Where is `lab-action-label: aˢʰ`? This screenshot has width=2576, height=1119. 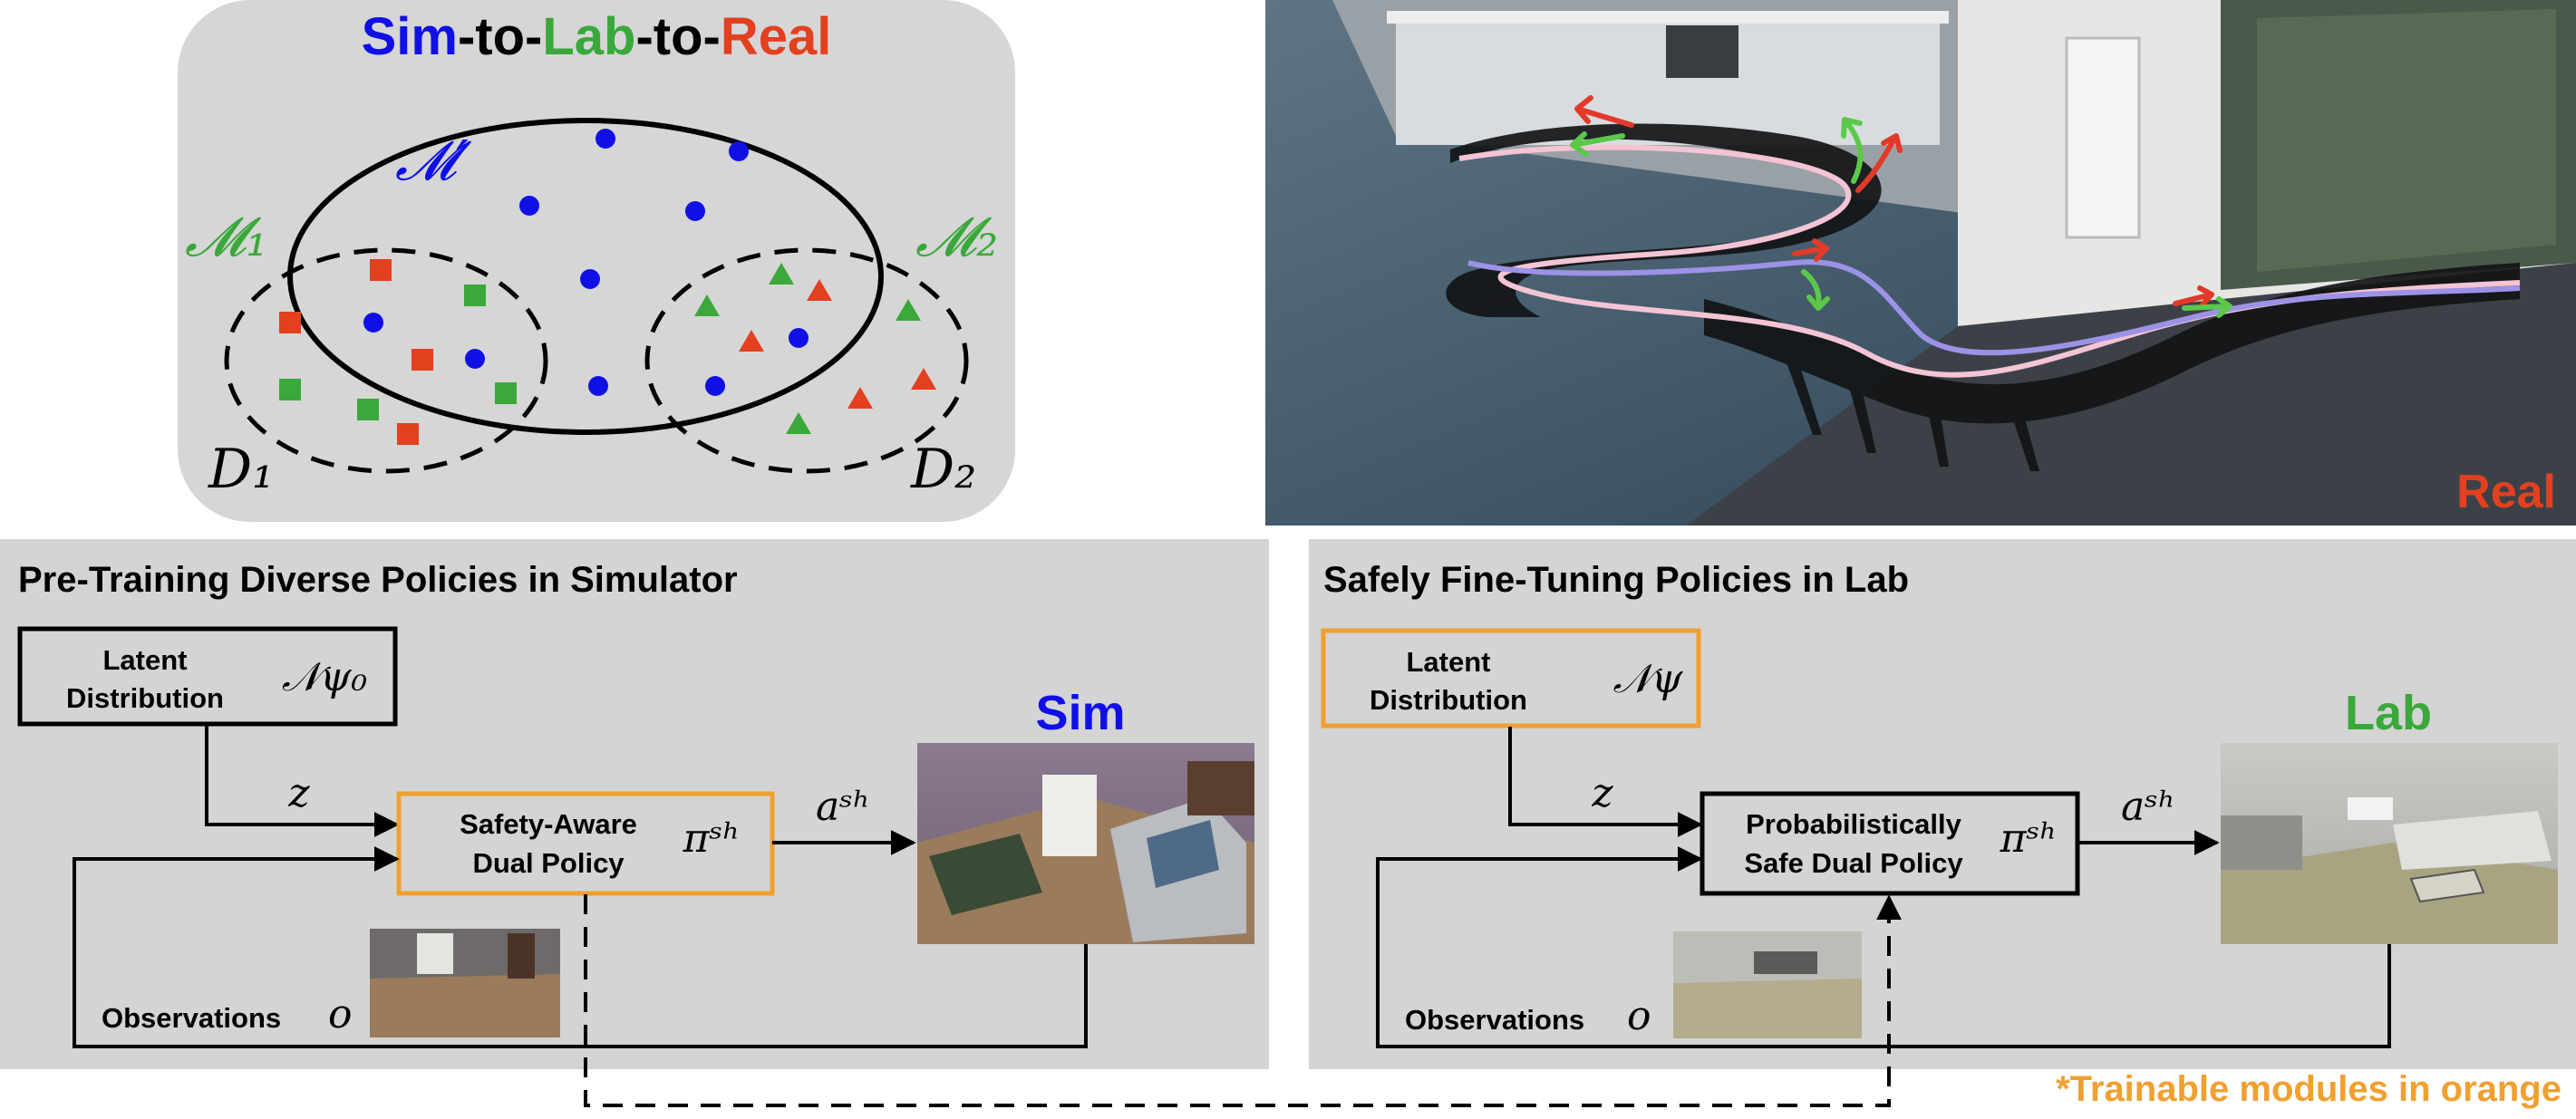 lab-action-label: aˢʰ is located at coordinates (2148, 807).